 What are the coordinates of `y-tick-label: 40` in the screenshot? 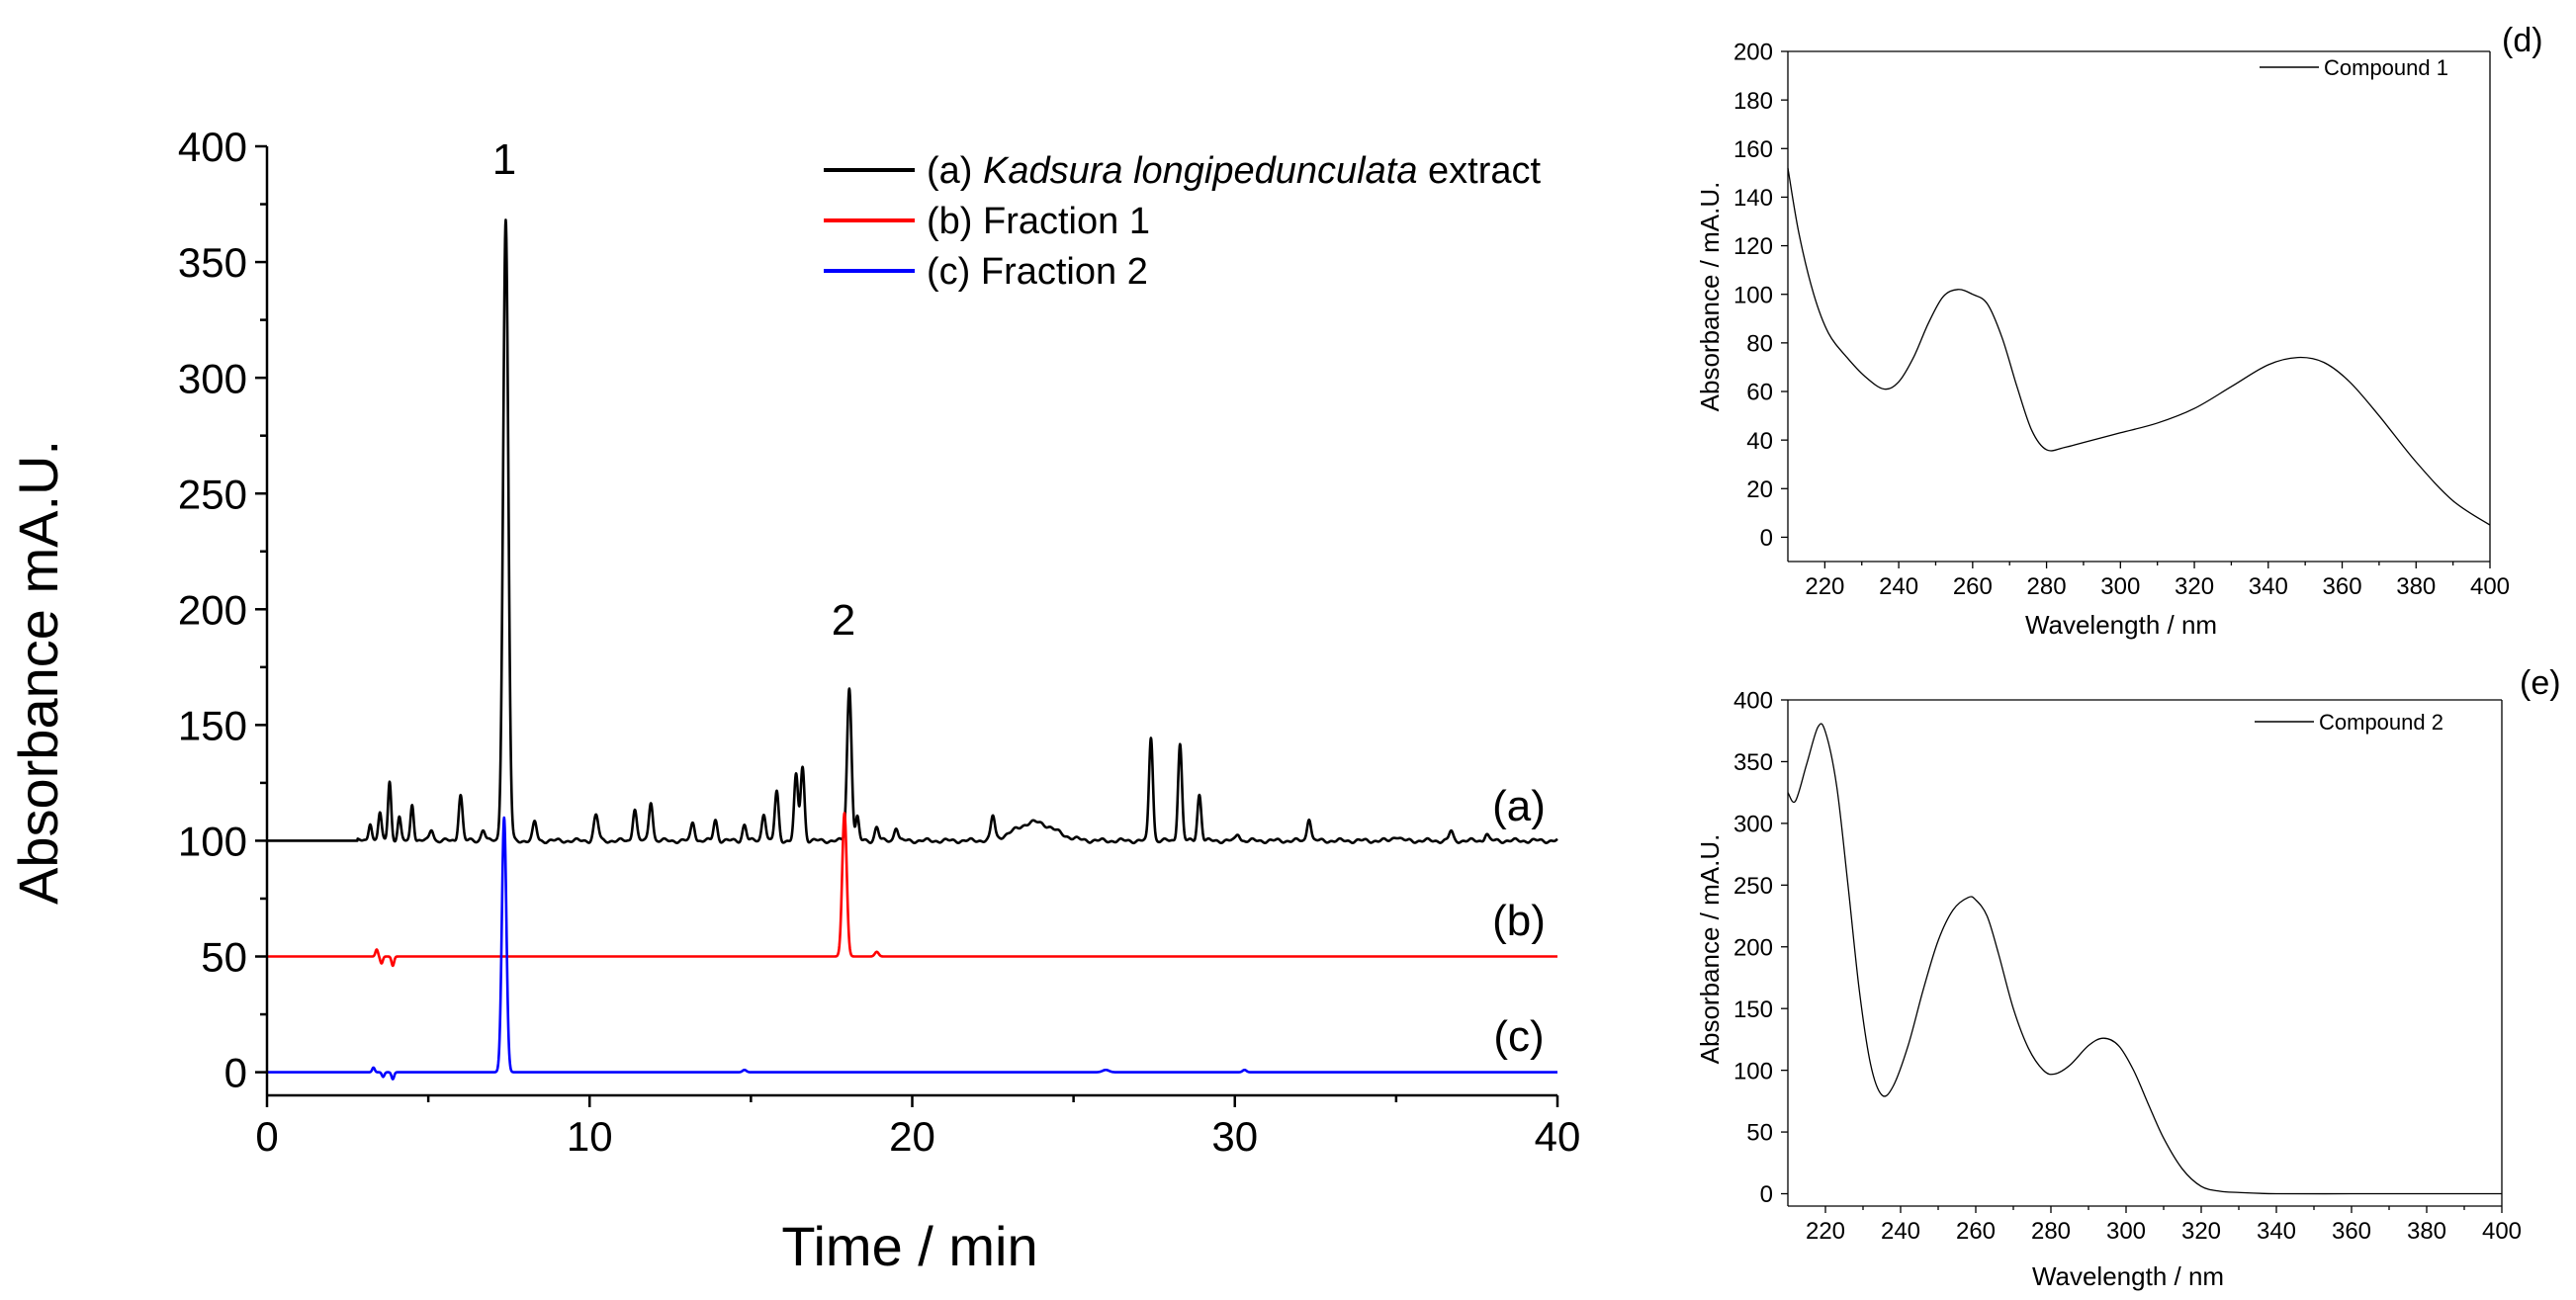 It's located at (1759, 441).